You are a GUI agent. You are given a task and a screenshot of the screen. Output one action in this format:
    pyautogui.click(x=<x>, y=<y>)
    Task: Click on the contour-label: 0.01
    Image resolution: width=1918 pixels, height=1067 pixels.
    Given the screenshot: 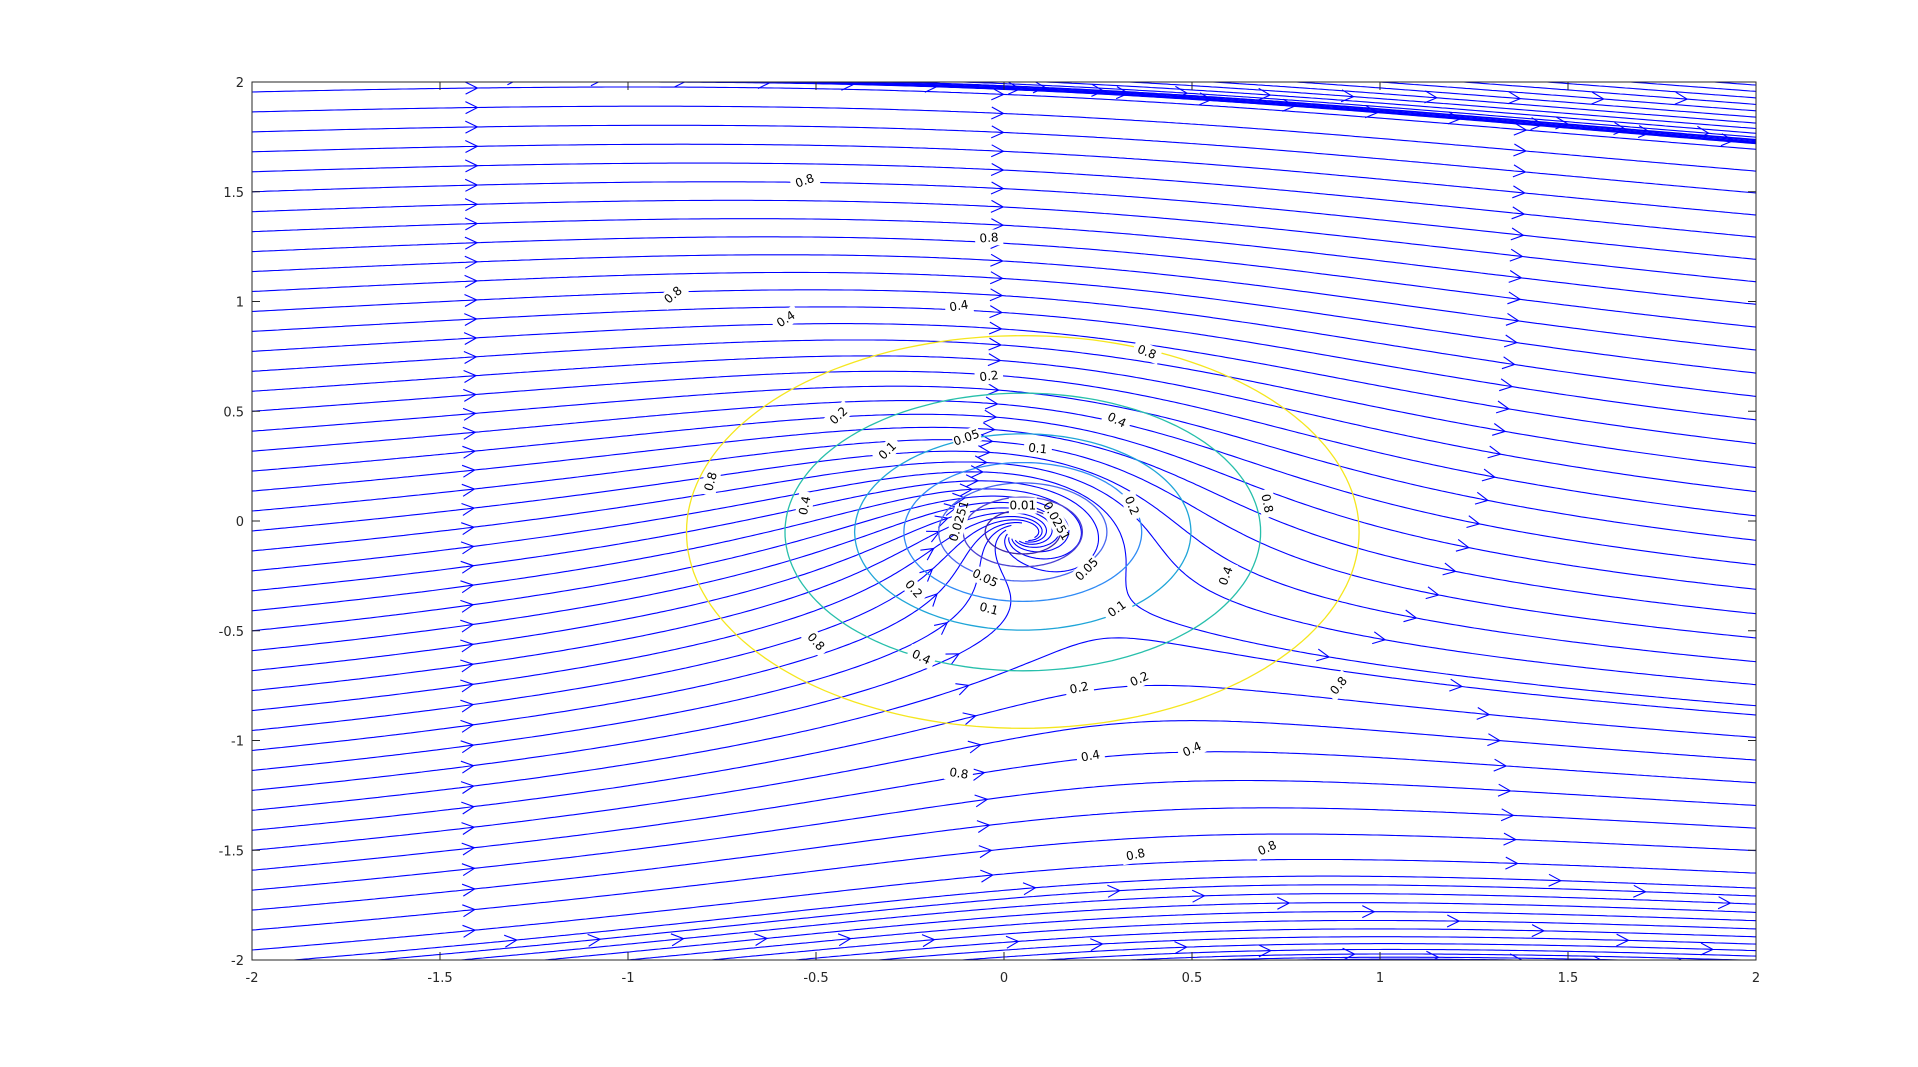 What is the action you would take?
    pyautogui.click(x=1022, y=506)
    